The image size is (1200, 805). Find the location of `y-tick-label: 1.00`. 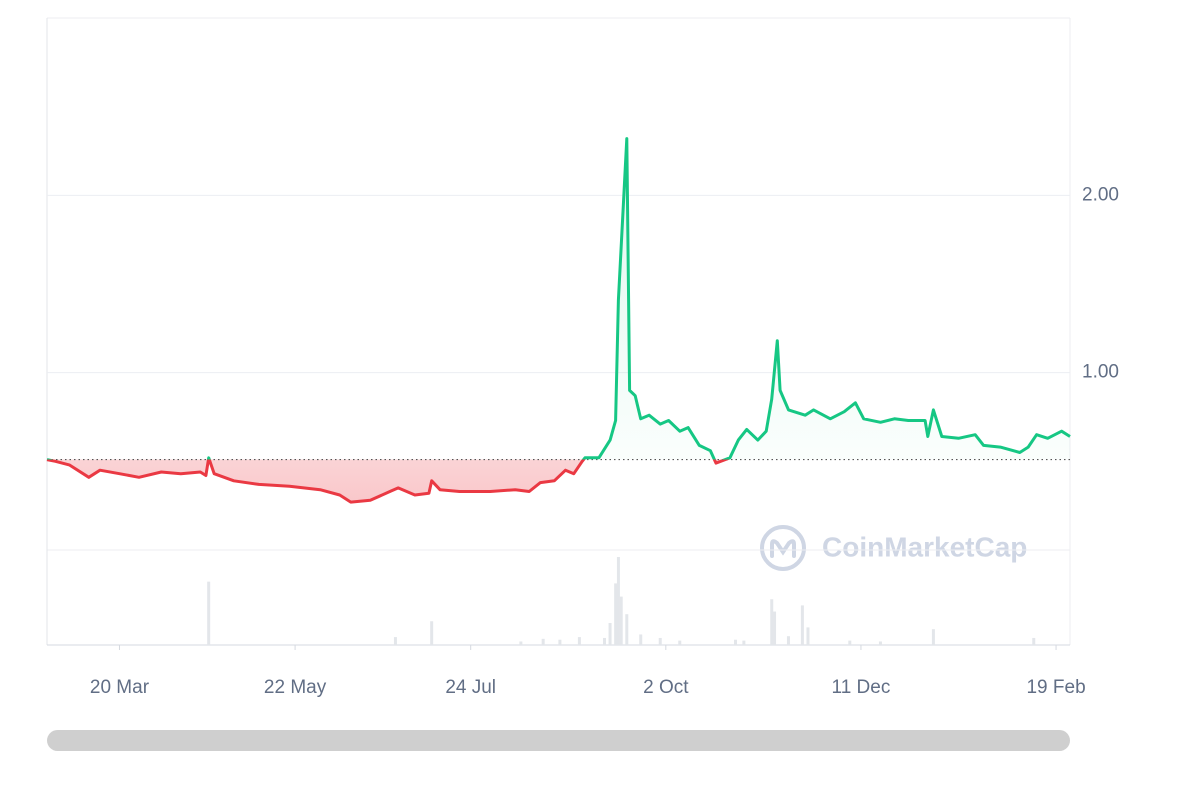

y-tick-label: 1.00 is located at coordinates (1100, 372).